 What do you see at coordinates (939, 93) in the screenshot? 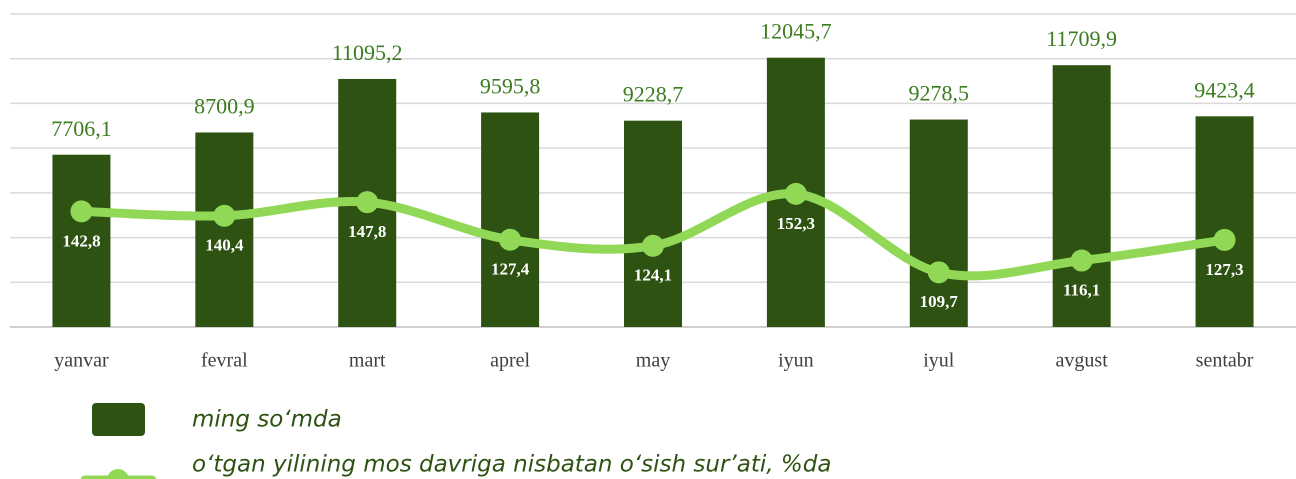
I see `bar-label: 9278,5` at bounding box center [939, 93].